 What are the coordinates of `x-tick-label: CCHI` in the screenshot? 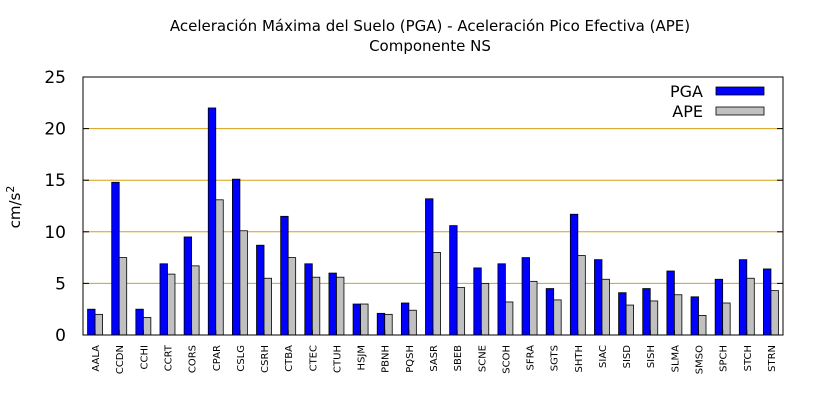 It's located at (144, 357).